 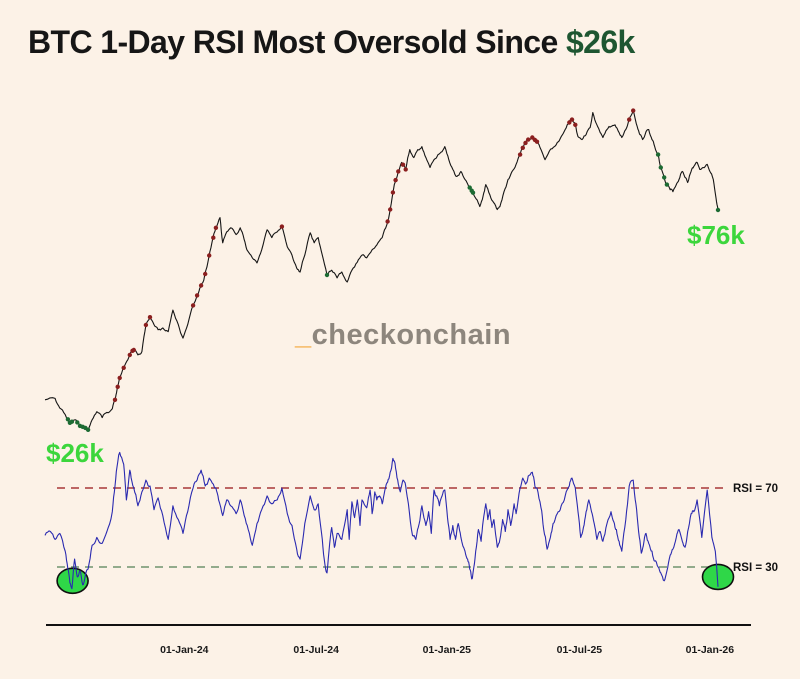 I want to click on chart-title: BTC 1-Day RSI Most Oversold Since $26k, so click(x=331, y=42).